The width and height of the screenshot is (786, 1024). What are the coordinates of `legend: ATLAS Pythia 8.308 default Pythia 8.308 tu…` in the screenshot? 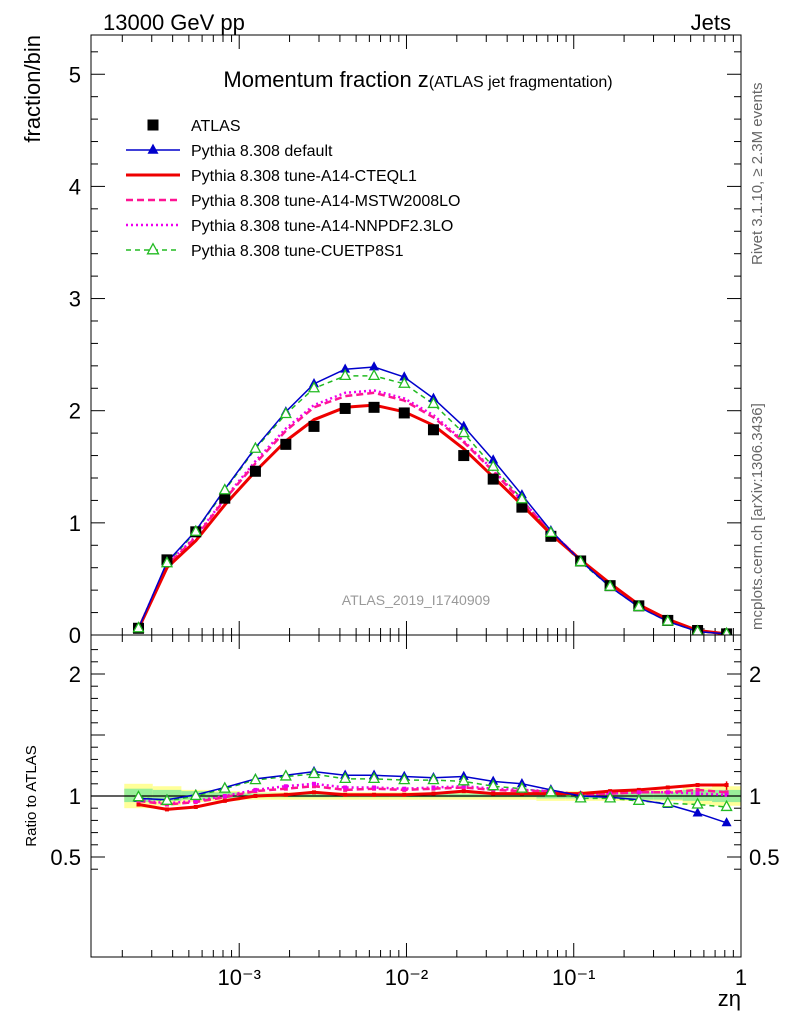 It's located at (293, 189).